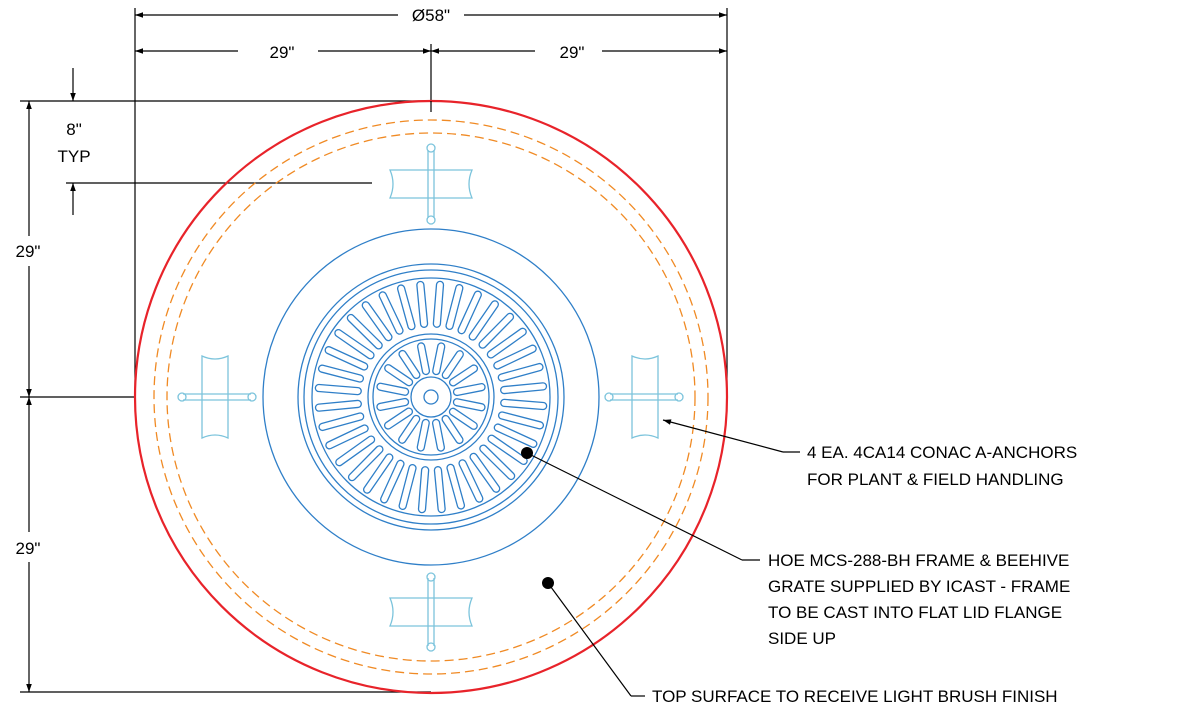 The width and height of the screenshot is (1178, 708). I want to click on anchor-left, so click(217, 397).